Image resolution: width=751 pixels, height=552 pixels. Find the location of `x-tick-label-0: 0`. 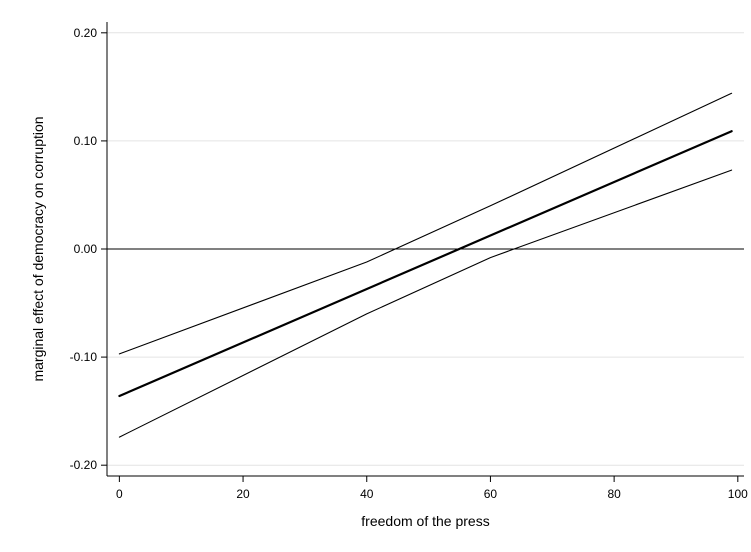

x-tick-label-0: 0 is located at coordinates (119, 494).